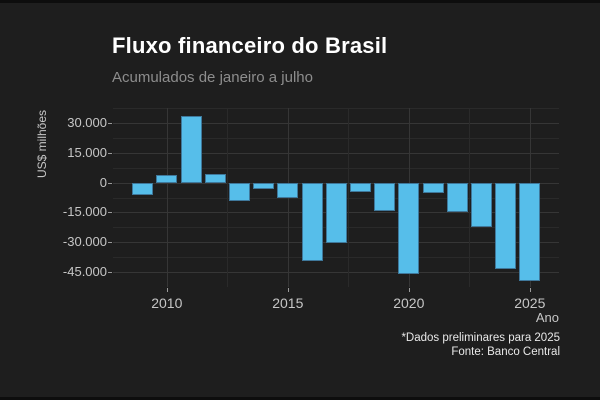  What do you see at coordinates (433, 188) in the screenshot?
I see `bar-2021` at bounding box center [433, 188].